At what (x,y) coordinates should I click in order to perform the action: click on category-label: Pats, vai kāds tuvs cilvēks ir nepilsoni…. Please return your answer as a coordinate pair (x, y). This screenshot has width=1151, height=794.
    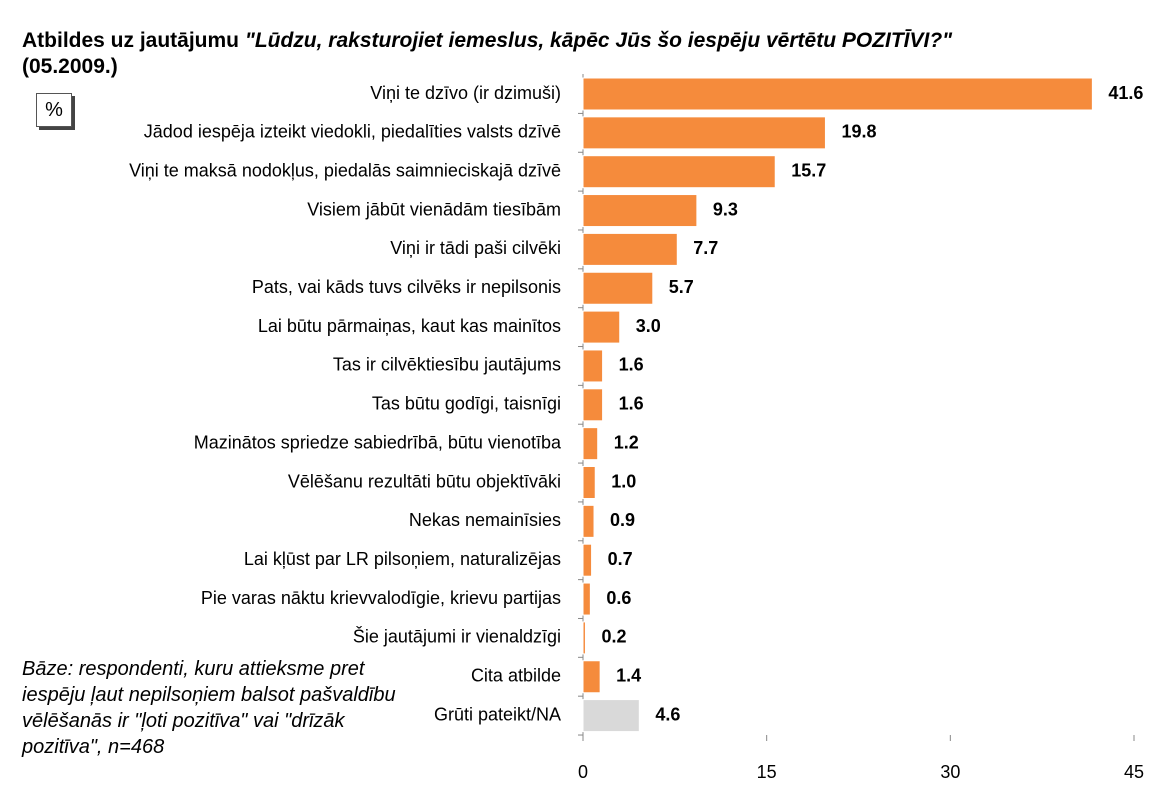
    Looking at the image, I should click on (406, 287).